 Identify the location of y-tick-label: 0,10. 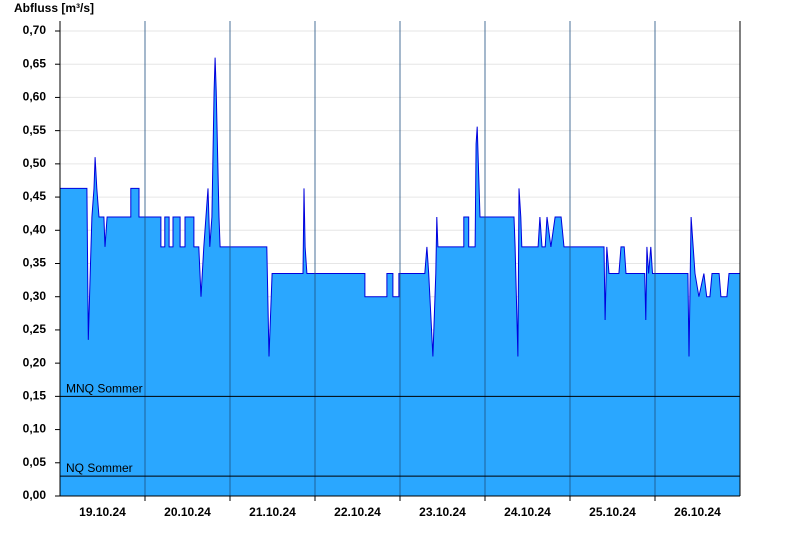
(35, 429).